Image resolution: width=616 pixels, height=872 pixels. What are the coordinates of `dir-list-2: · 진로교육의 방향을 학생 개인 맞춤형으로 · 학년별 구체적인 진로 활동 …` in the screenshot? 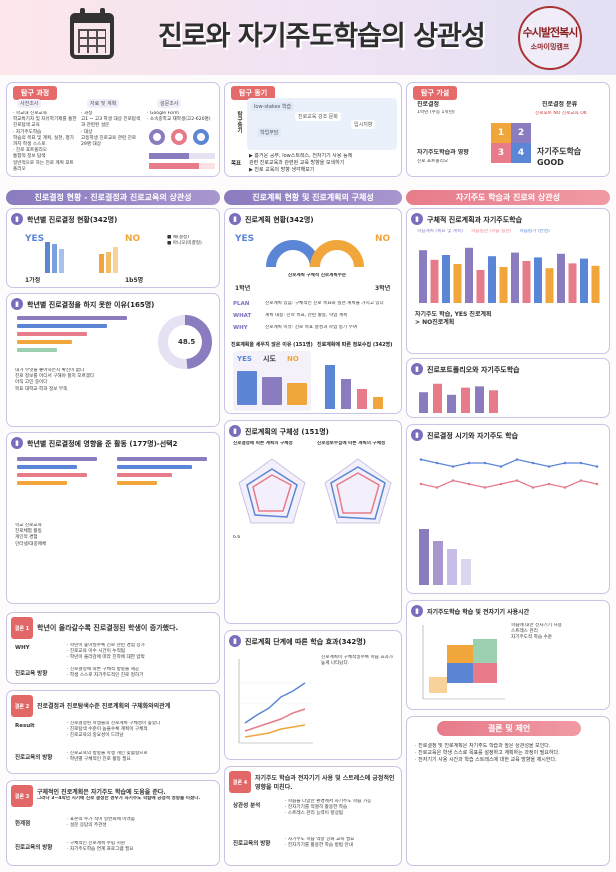 It's located at (107, 757).